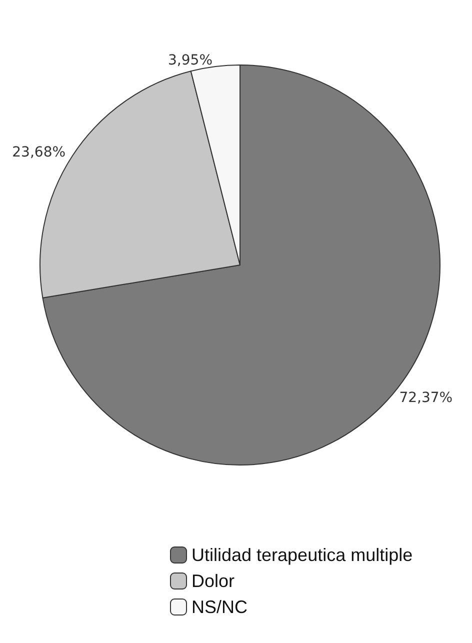 The image size is (472, 643). What do you see at coordinates (190, 60) in the screenshot?
I see `data-label: 3,95%` at bounding box center [190, 60].